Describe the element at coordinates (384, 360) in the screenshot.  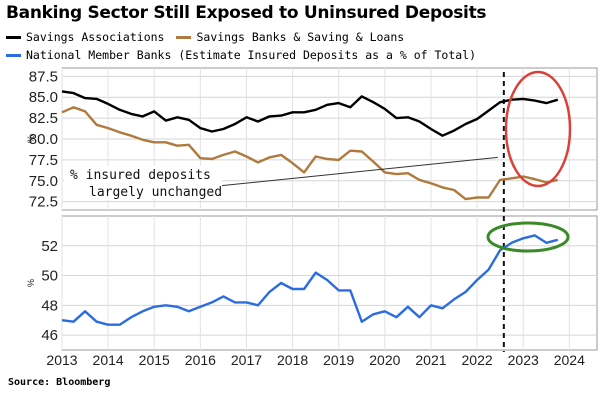
I see `x-tick-label: 2020` at that location.